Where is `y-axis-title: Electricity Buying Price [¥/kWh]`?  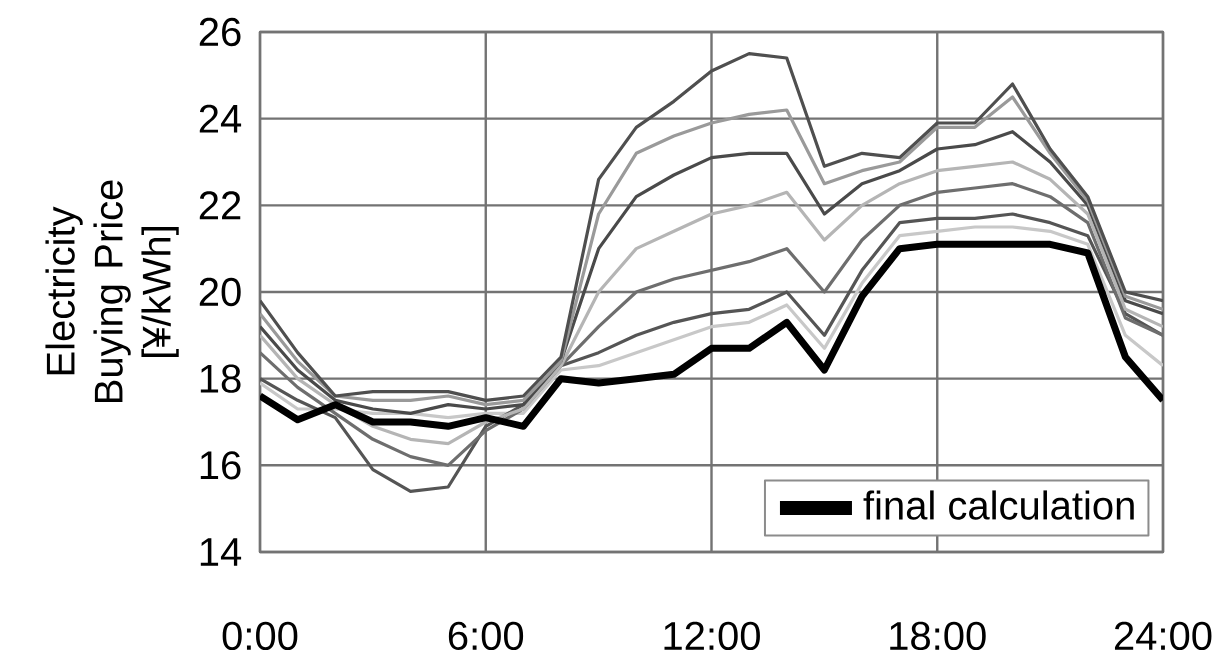
y-axis-title: Electricity Buying Price [¥/kWh] is located at coordinates (112, 291).